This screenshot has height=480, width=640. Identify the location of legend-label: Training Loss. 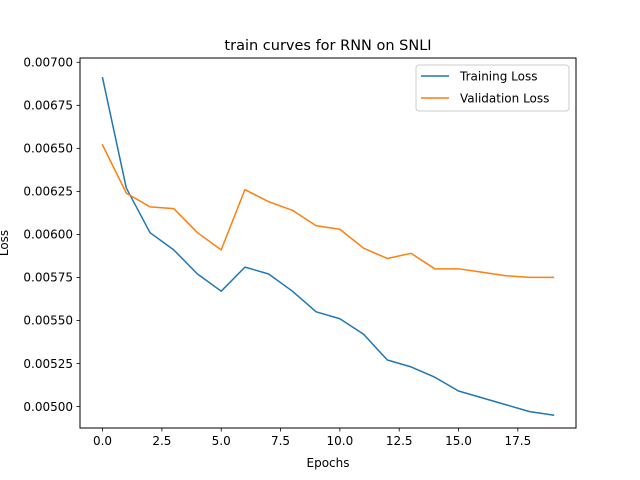
(498, 77).